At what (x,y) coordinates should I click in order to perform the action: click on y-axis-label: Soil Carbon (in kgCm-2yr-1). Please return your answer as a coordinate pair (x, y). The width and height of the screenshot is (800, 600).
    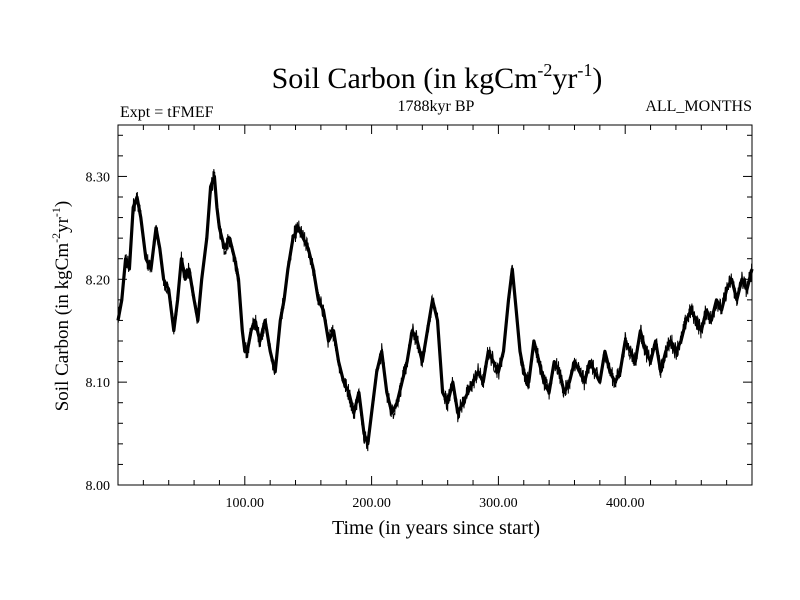
    Looking at the image, I should click on (61, 306).